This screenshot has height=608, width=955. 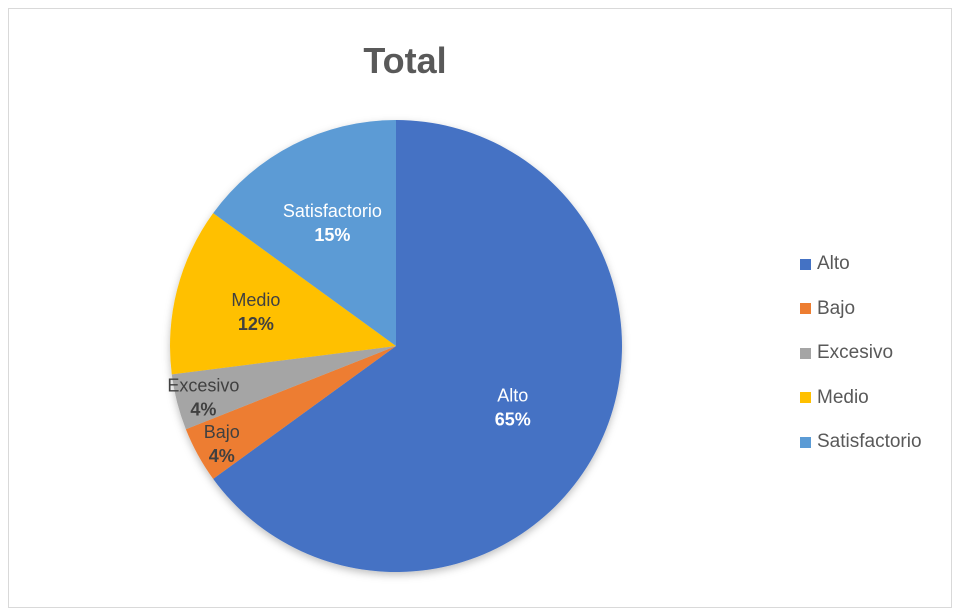 I want to click on slice-value-label-excesivo: 4%, so click(x=203, y=409).